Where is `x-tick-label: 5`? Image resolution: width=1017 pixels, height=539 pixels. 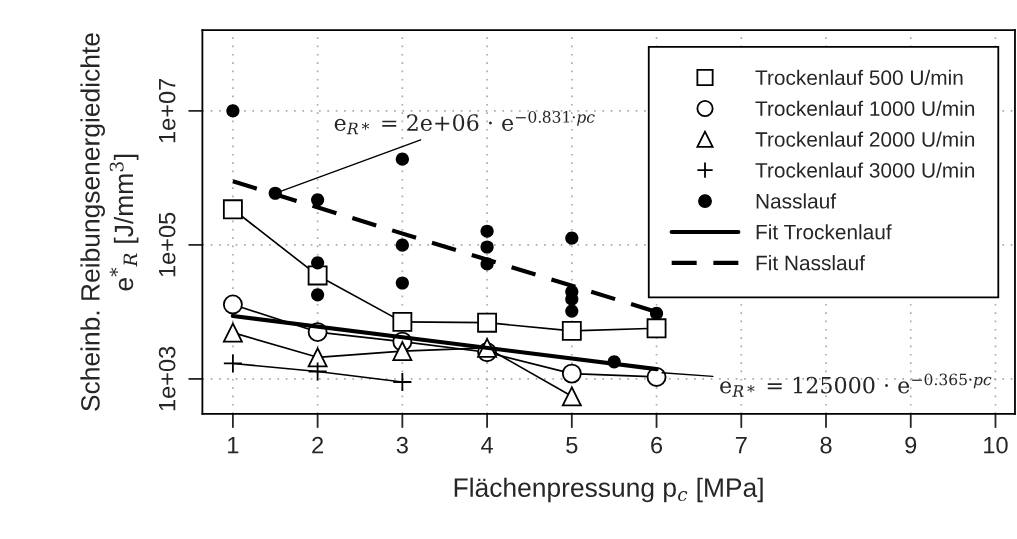 x-tick-label: 5 is located at coordinates (572, 445).